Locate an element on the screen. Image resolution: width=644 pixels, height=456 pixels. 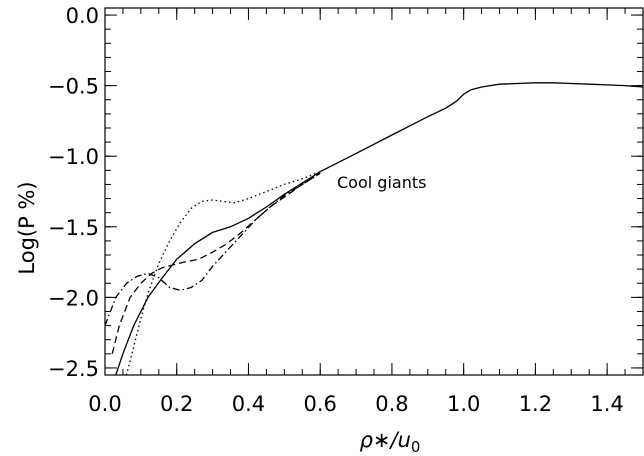
y-axis-title: Log(P %) is located at coordinates (27, 227).